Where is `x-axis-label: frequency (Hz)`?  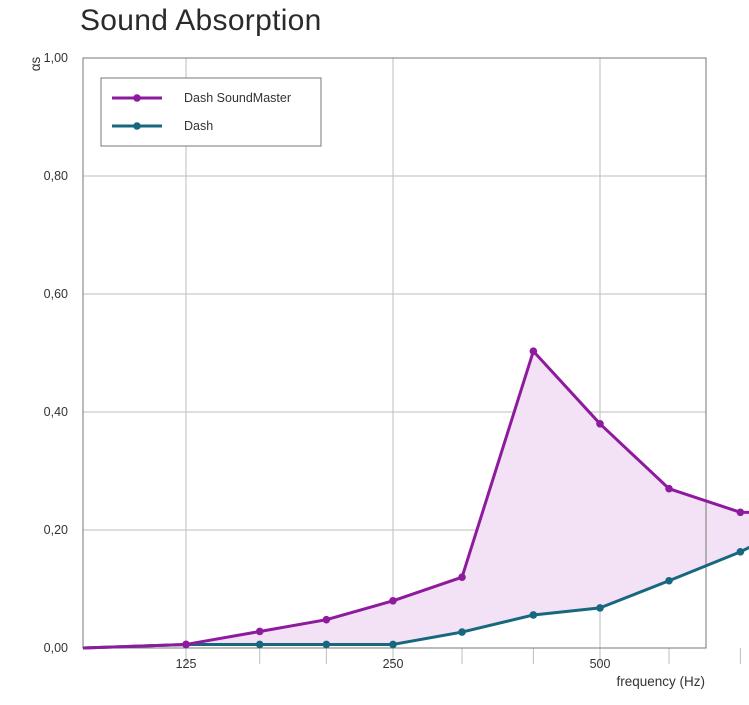 x-axis-label: frequency (Hz) is located at coordinates (660, 681).